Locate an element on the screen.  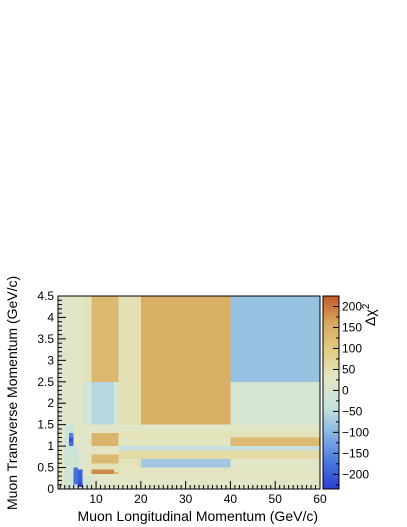
y-tick-label: 3 is located at coordinates (50, 360).